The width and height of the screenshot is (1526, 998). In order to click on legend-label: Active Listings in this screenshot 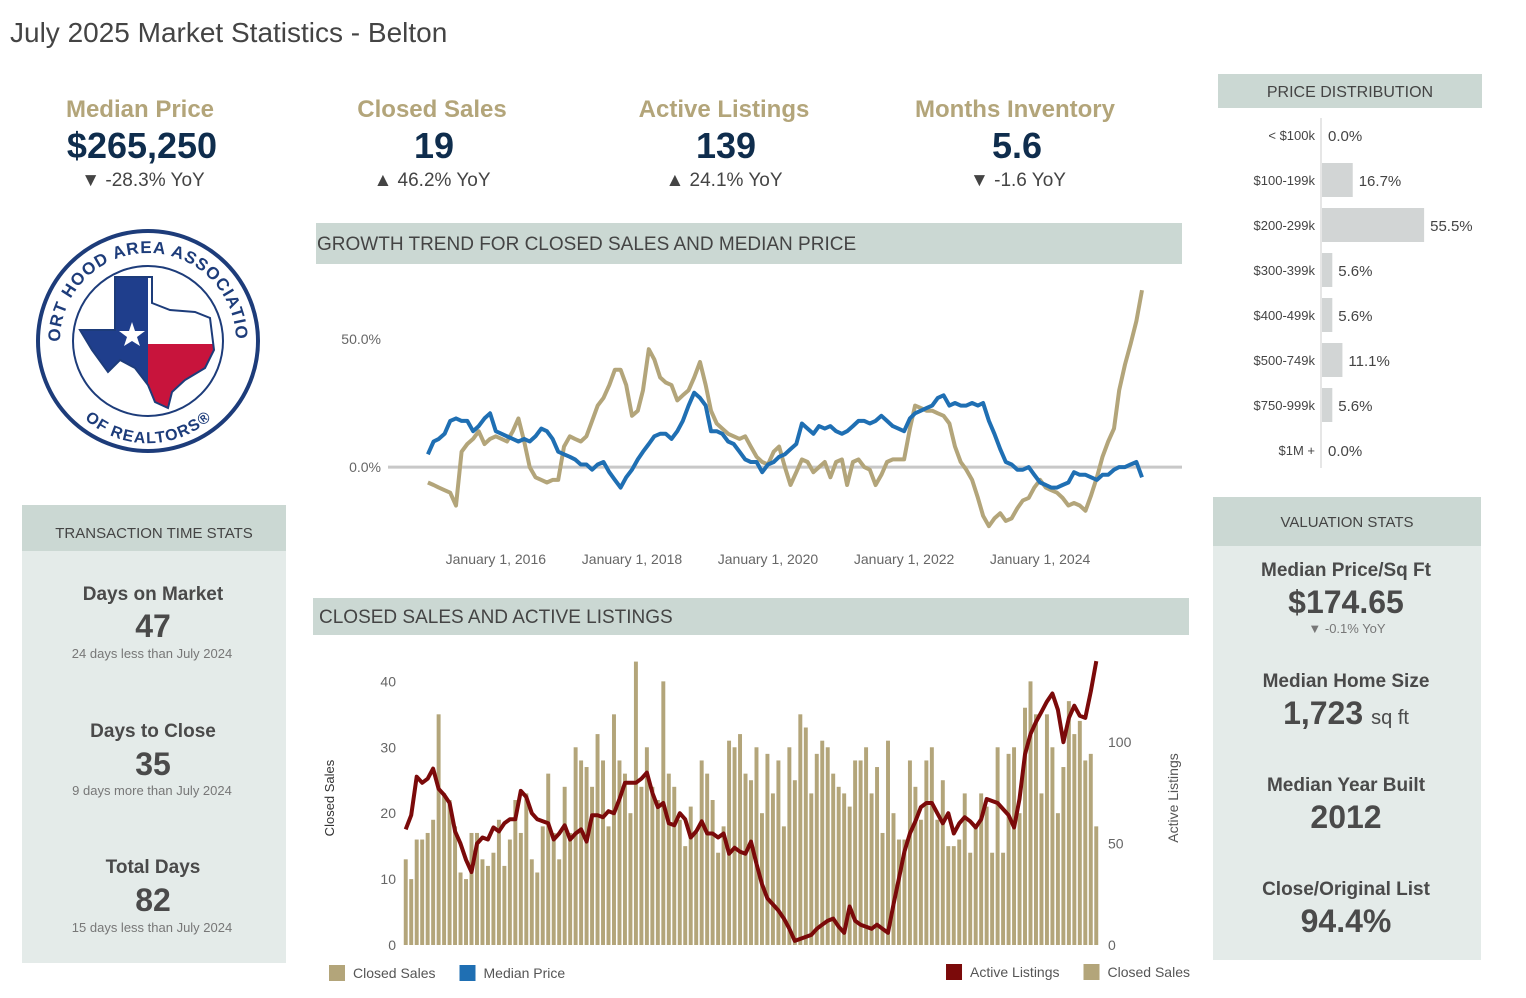, I will do `click(1014, 972)`.